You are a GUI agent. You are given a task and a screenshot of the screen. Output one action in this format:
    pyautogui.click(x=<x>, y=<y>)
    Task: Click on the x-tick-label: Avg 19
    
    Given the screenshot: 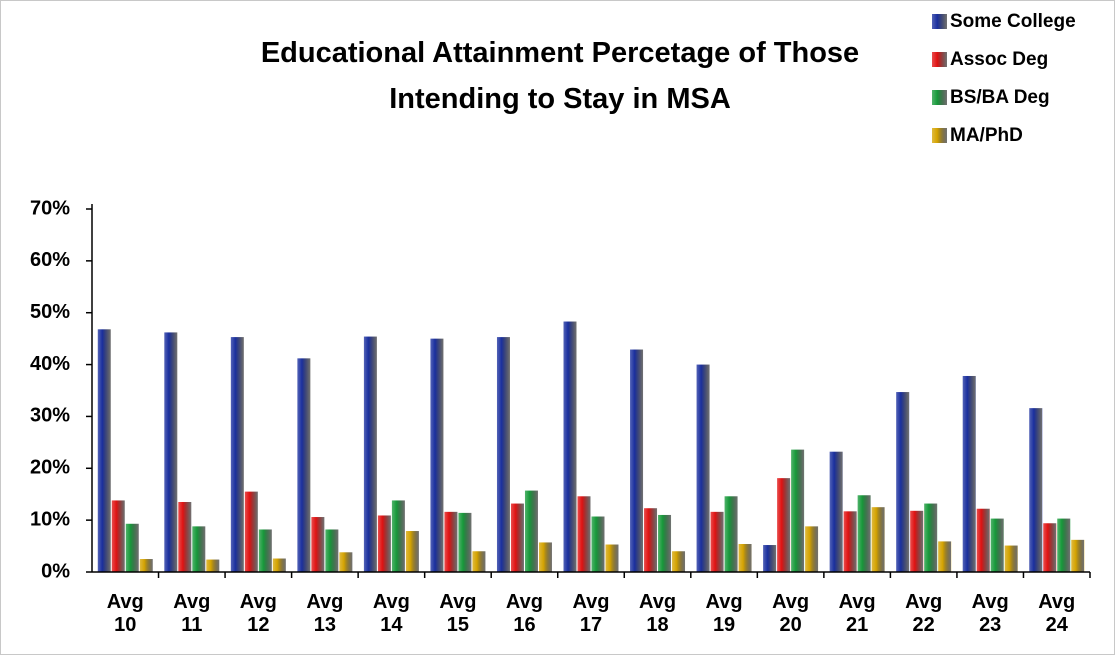 What is the action you would take?
    pyautogui.click(x=724, y=613)
    